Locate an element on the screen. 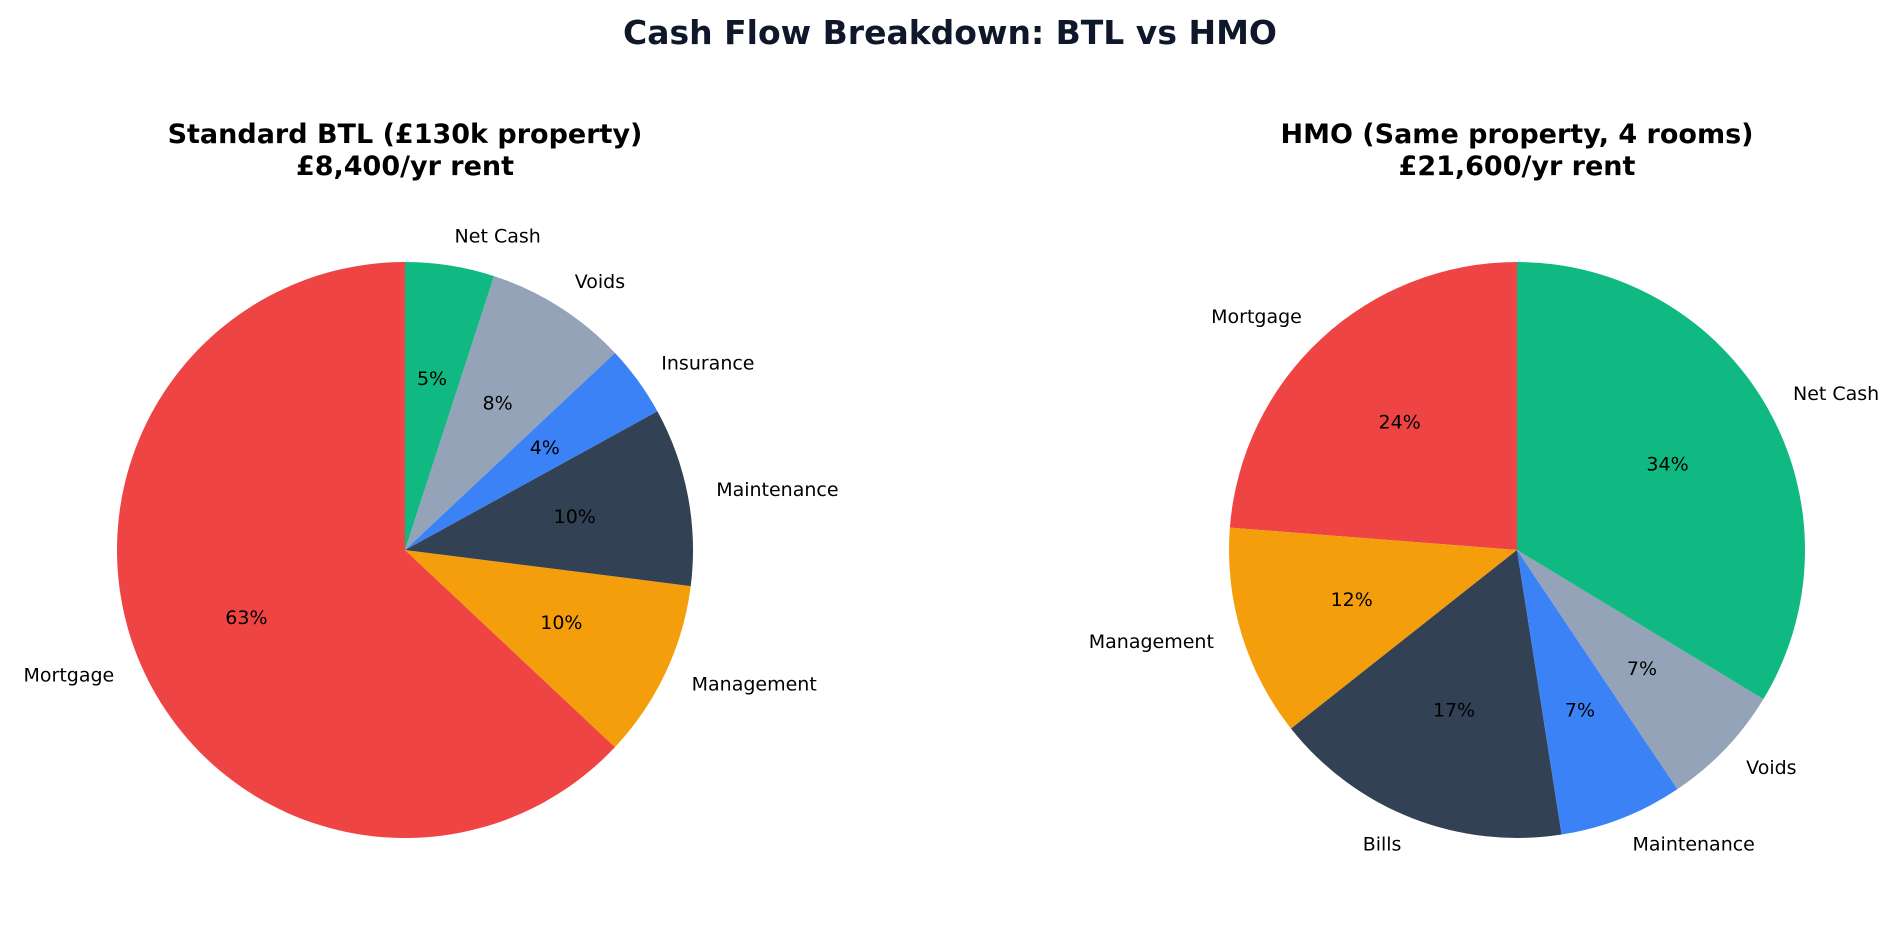 Image resolution: width=1901 pixels, height=927 pixels. slice-label-btl-voids: Voids is located at coordinates (600, 282).